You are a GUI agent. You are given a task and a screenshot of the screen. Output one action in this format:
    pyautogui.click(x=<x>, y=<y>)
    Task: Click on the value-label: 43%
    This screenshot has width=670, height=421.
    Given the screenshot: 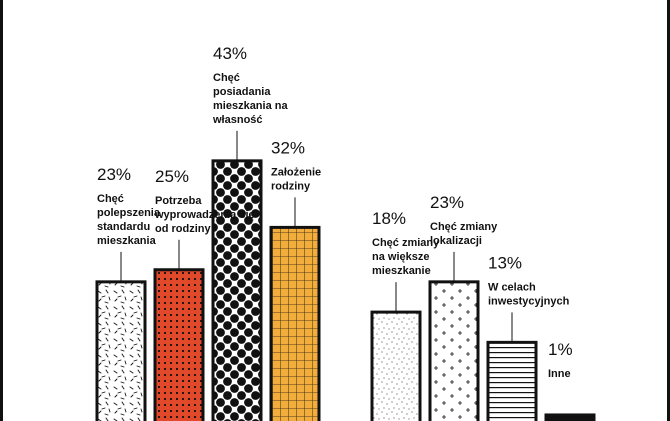 What is the action you would take?
    pyautogui.click(x=230, y=53)
    